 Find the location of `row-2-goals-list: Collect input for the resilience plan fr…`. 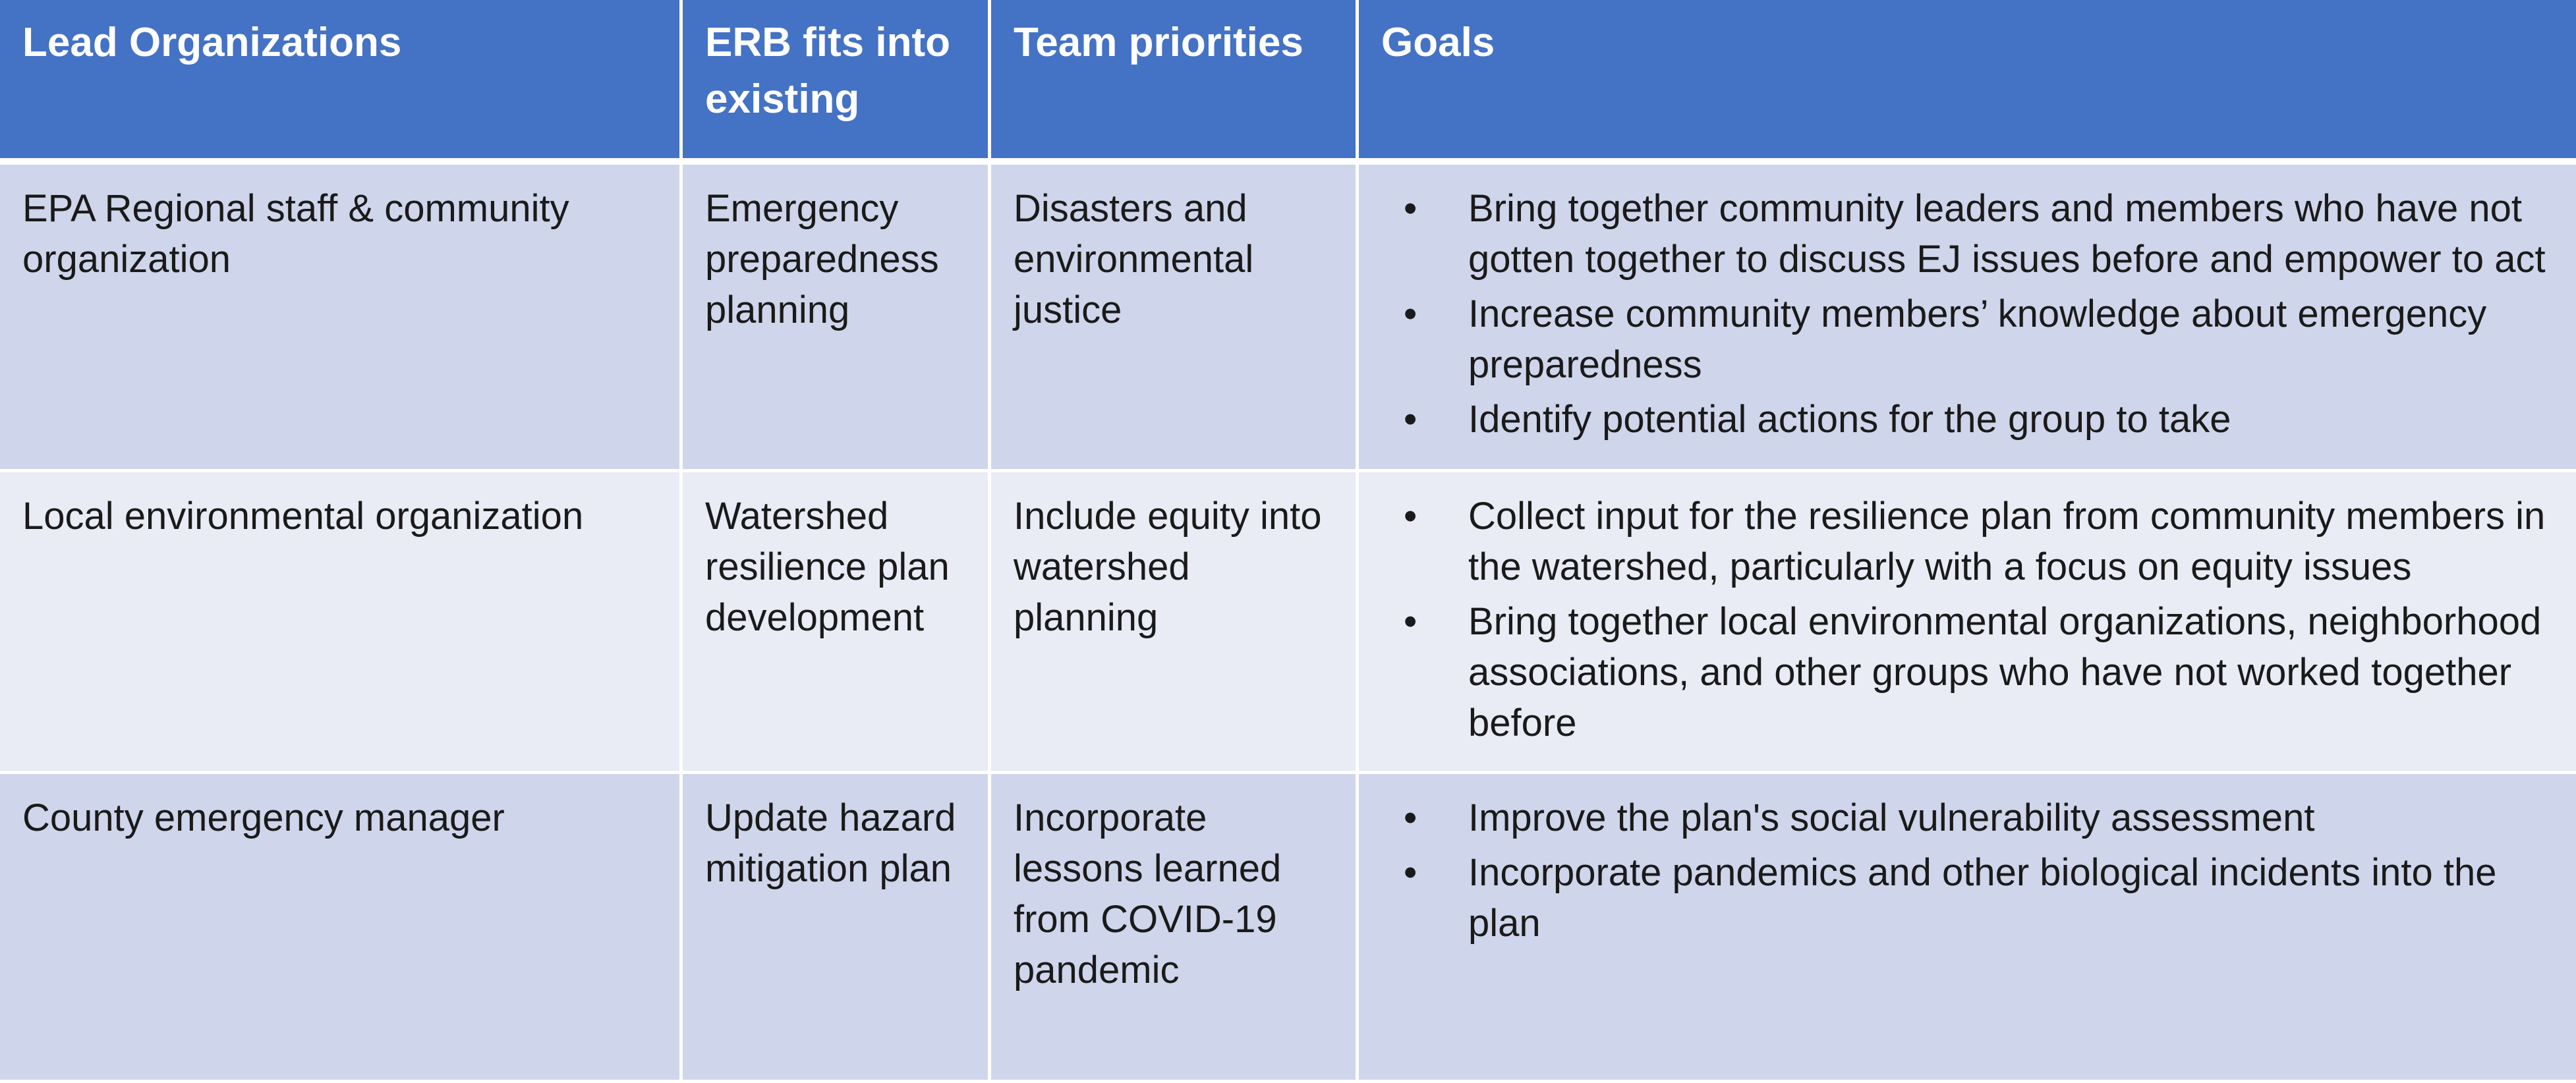

row-2-goals-list: Collect input for the resilience plan fr… is located at coordinates (1968, 619).